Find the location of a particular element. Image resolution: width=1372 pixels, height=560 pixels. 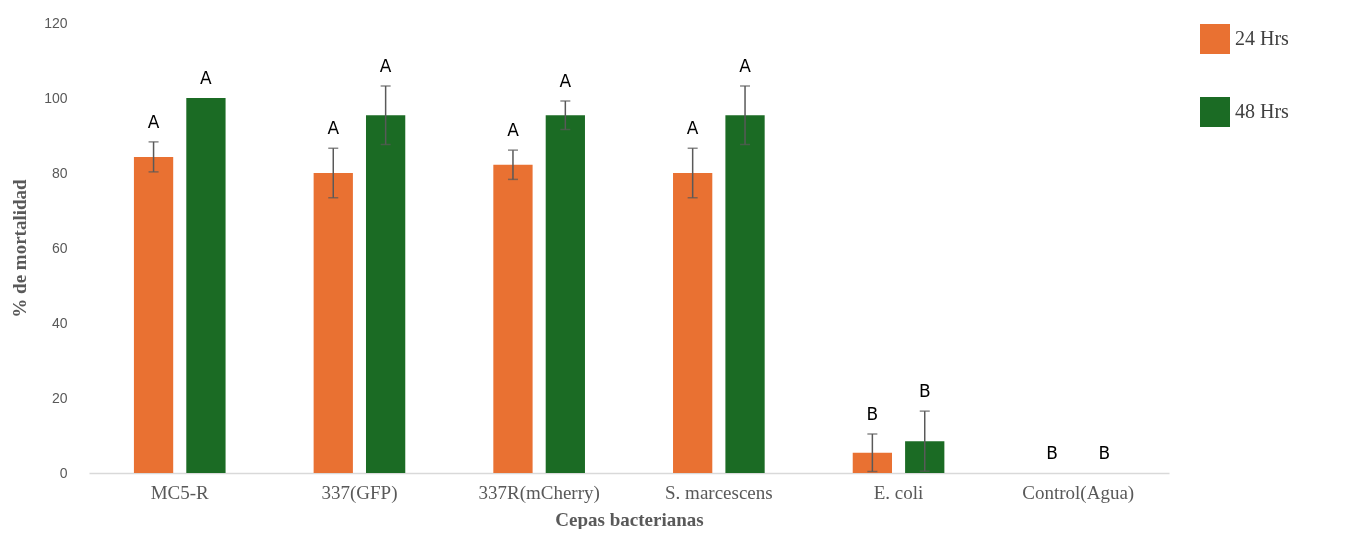

y-axis-title: % de mortalidad is located at coordinates (20, 248).